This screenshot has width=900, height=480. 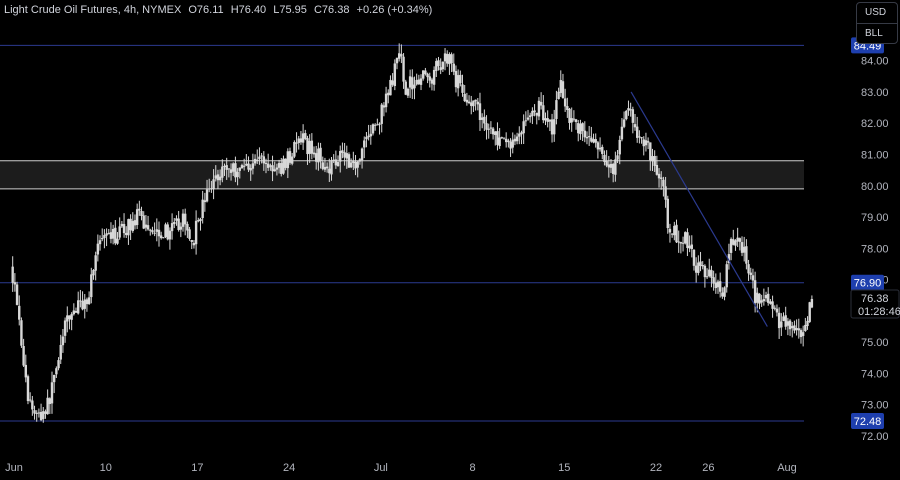 What do you see at coordinates (206, 10) in the screenshot?
I see `open-value: O76.11` at bounding box center [206, 10].